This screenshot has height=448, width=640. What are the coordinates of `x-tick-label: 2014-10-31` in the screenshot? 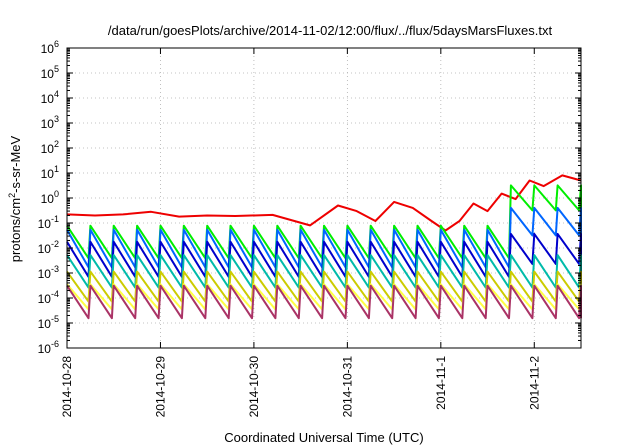 It's located at (347, 387).